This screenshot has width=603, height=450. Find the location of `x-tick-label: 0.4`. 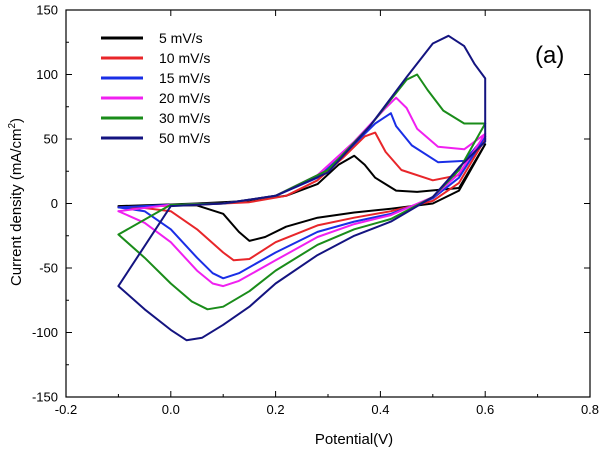

x-tick-label: 0.4 is located at coordinates (380, 409).